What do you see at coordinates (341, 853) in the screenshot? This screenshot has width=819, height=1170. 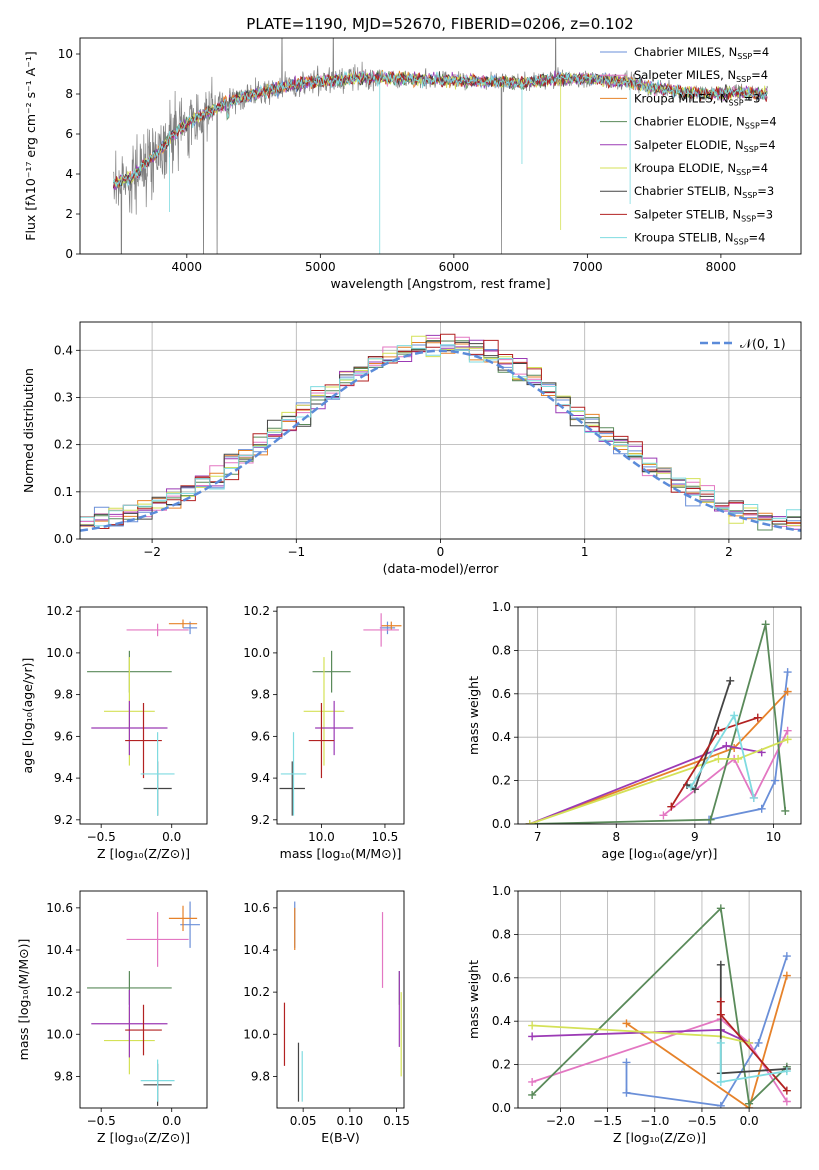 I see `x-axis-label: mass [log₁₀(M/M⊙)]` at bounding box center [341, 853].